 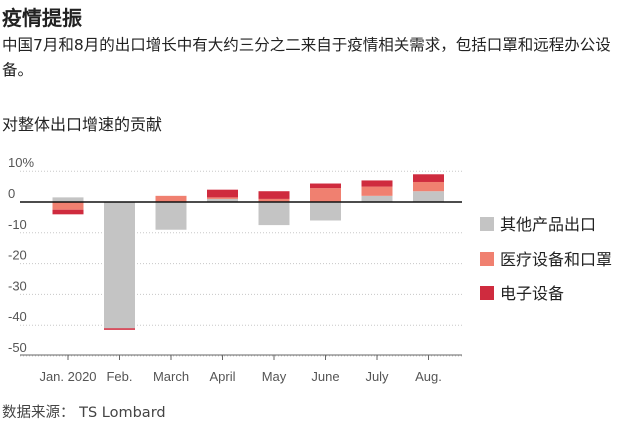 What do you see at coordinates (17, 316) in the screenshot?
I see `y-tick-label: -40` at bounding box center [17, 316].